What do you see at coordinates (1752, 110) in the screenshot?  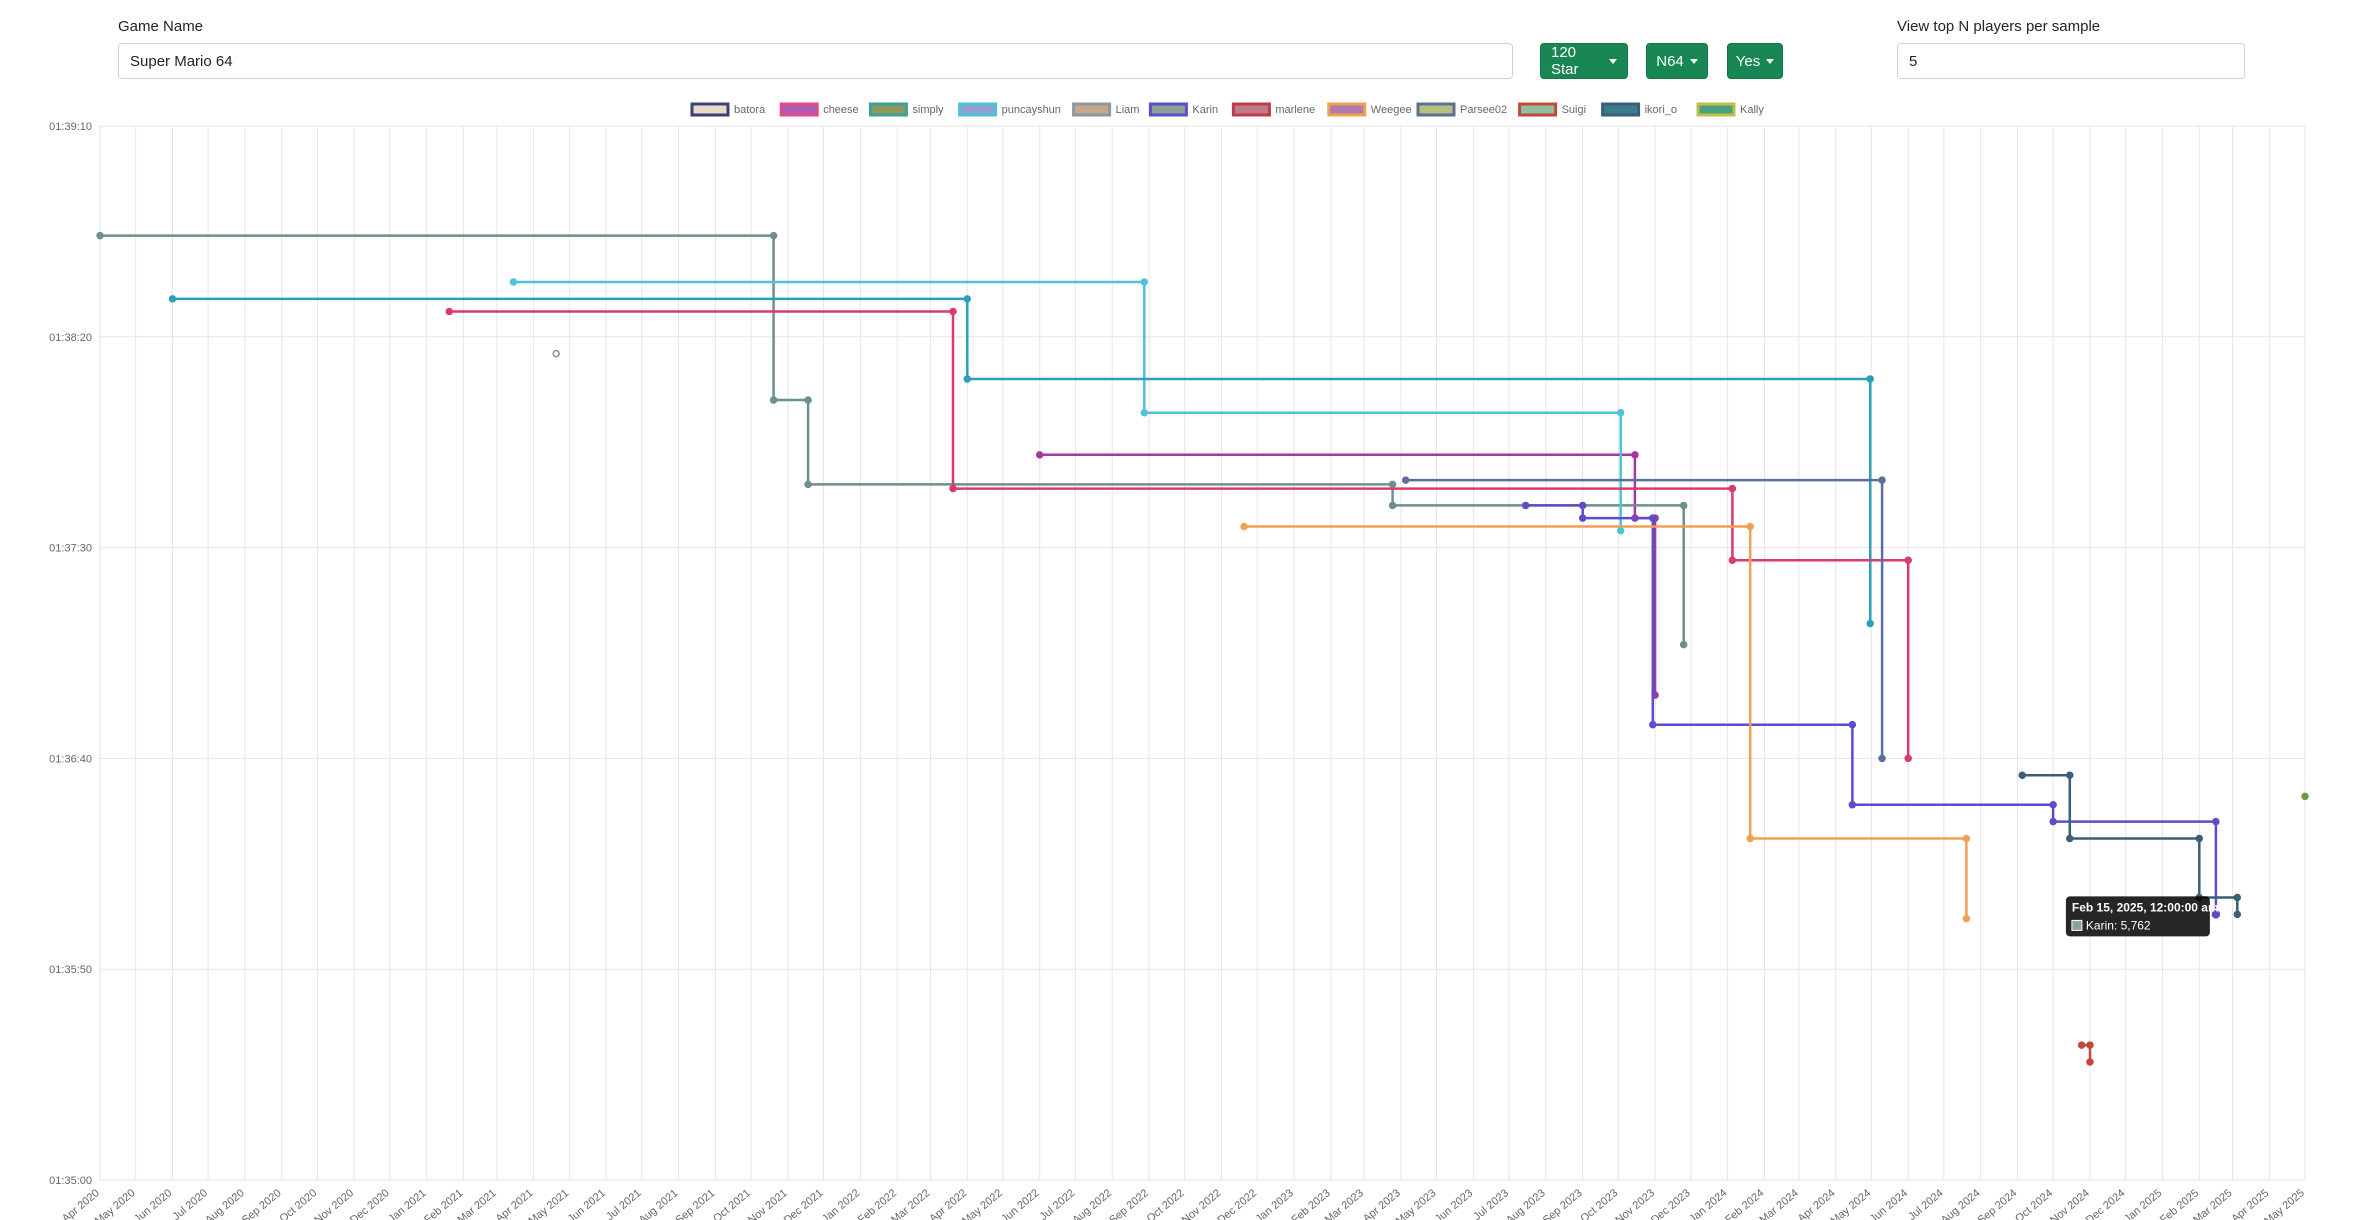 I see `legend-label-kally: Kally` at bounding box center [1752, 110].